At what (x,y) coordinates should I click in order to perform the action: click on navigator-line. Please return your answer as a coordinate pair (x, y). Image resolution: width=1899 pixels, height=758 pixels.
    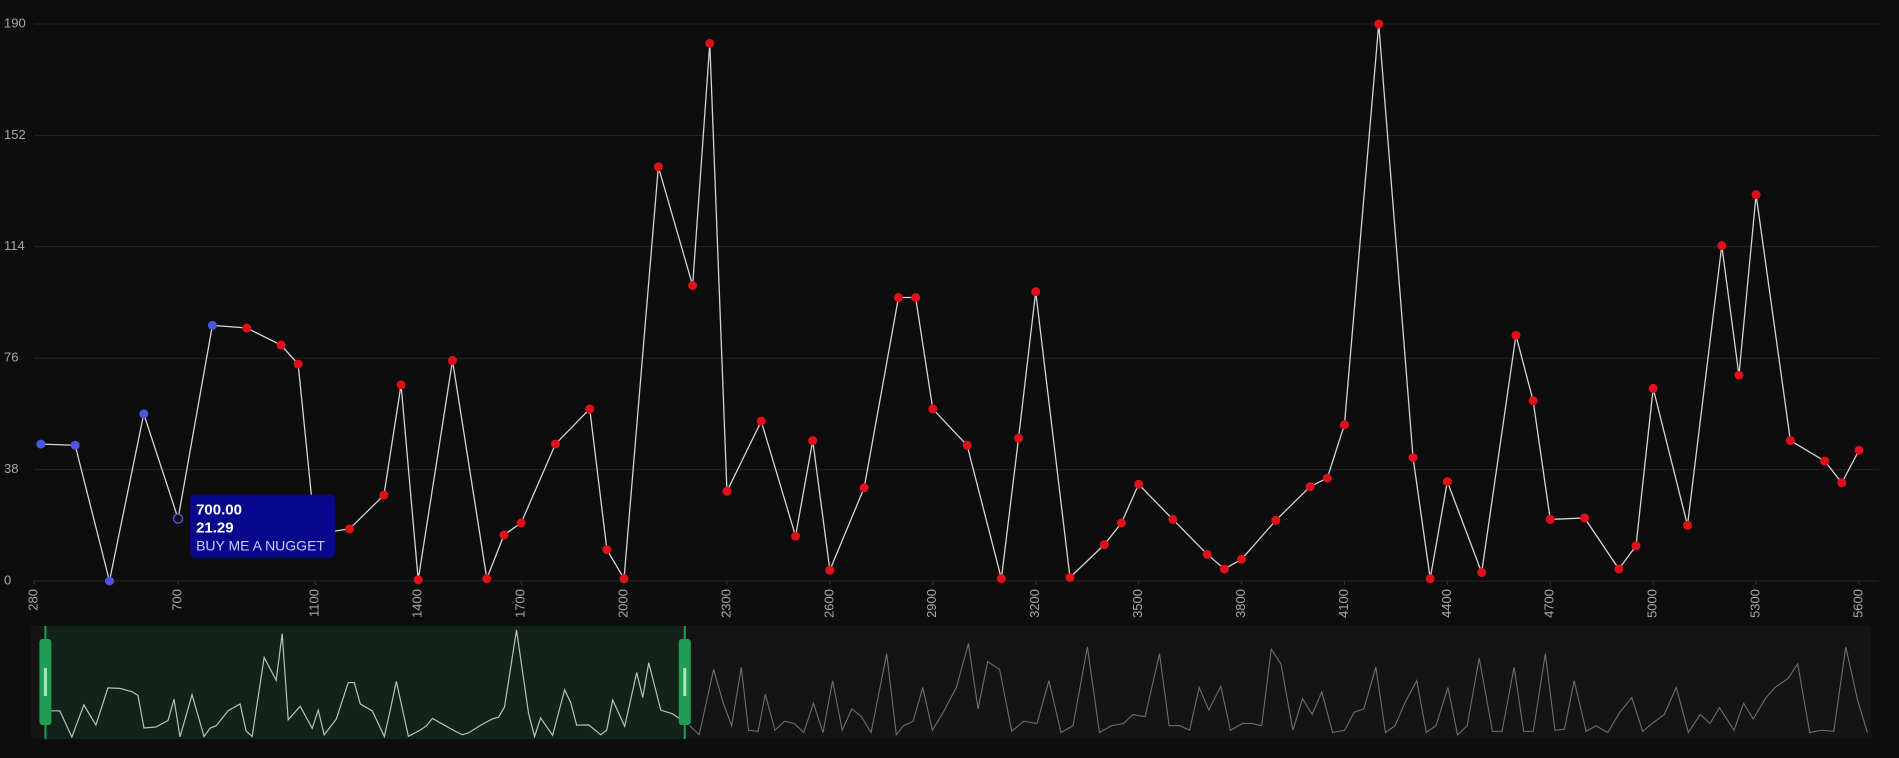
    Looking at the image, I should click on (1278, 690).